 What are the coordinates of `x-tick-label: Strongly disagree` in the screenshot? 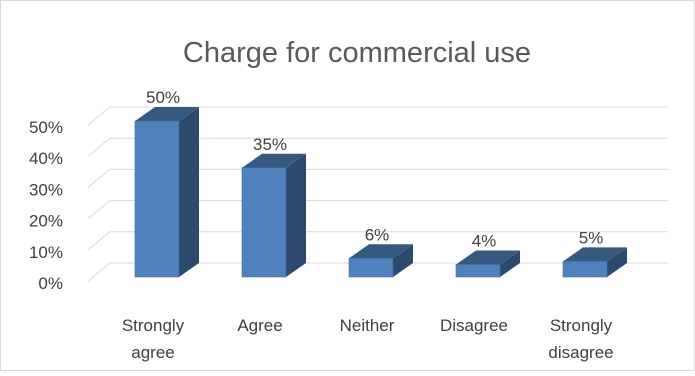 It's located at (580, 339).